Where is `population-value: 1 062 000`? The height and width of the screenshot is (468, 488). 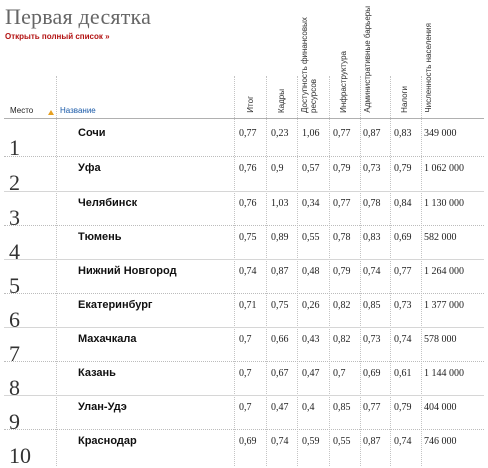
population-value: 1 062 000 is located at coordinates (444, 168).